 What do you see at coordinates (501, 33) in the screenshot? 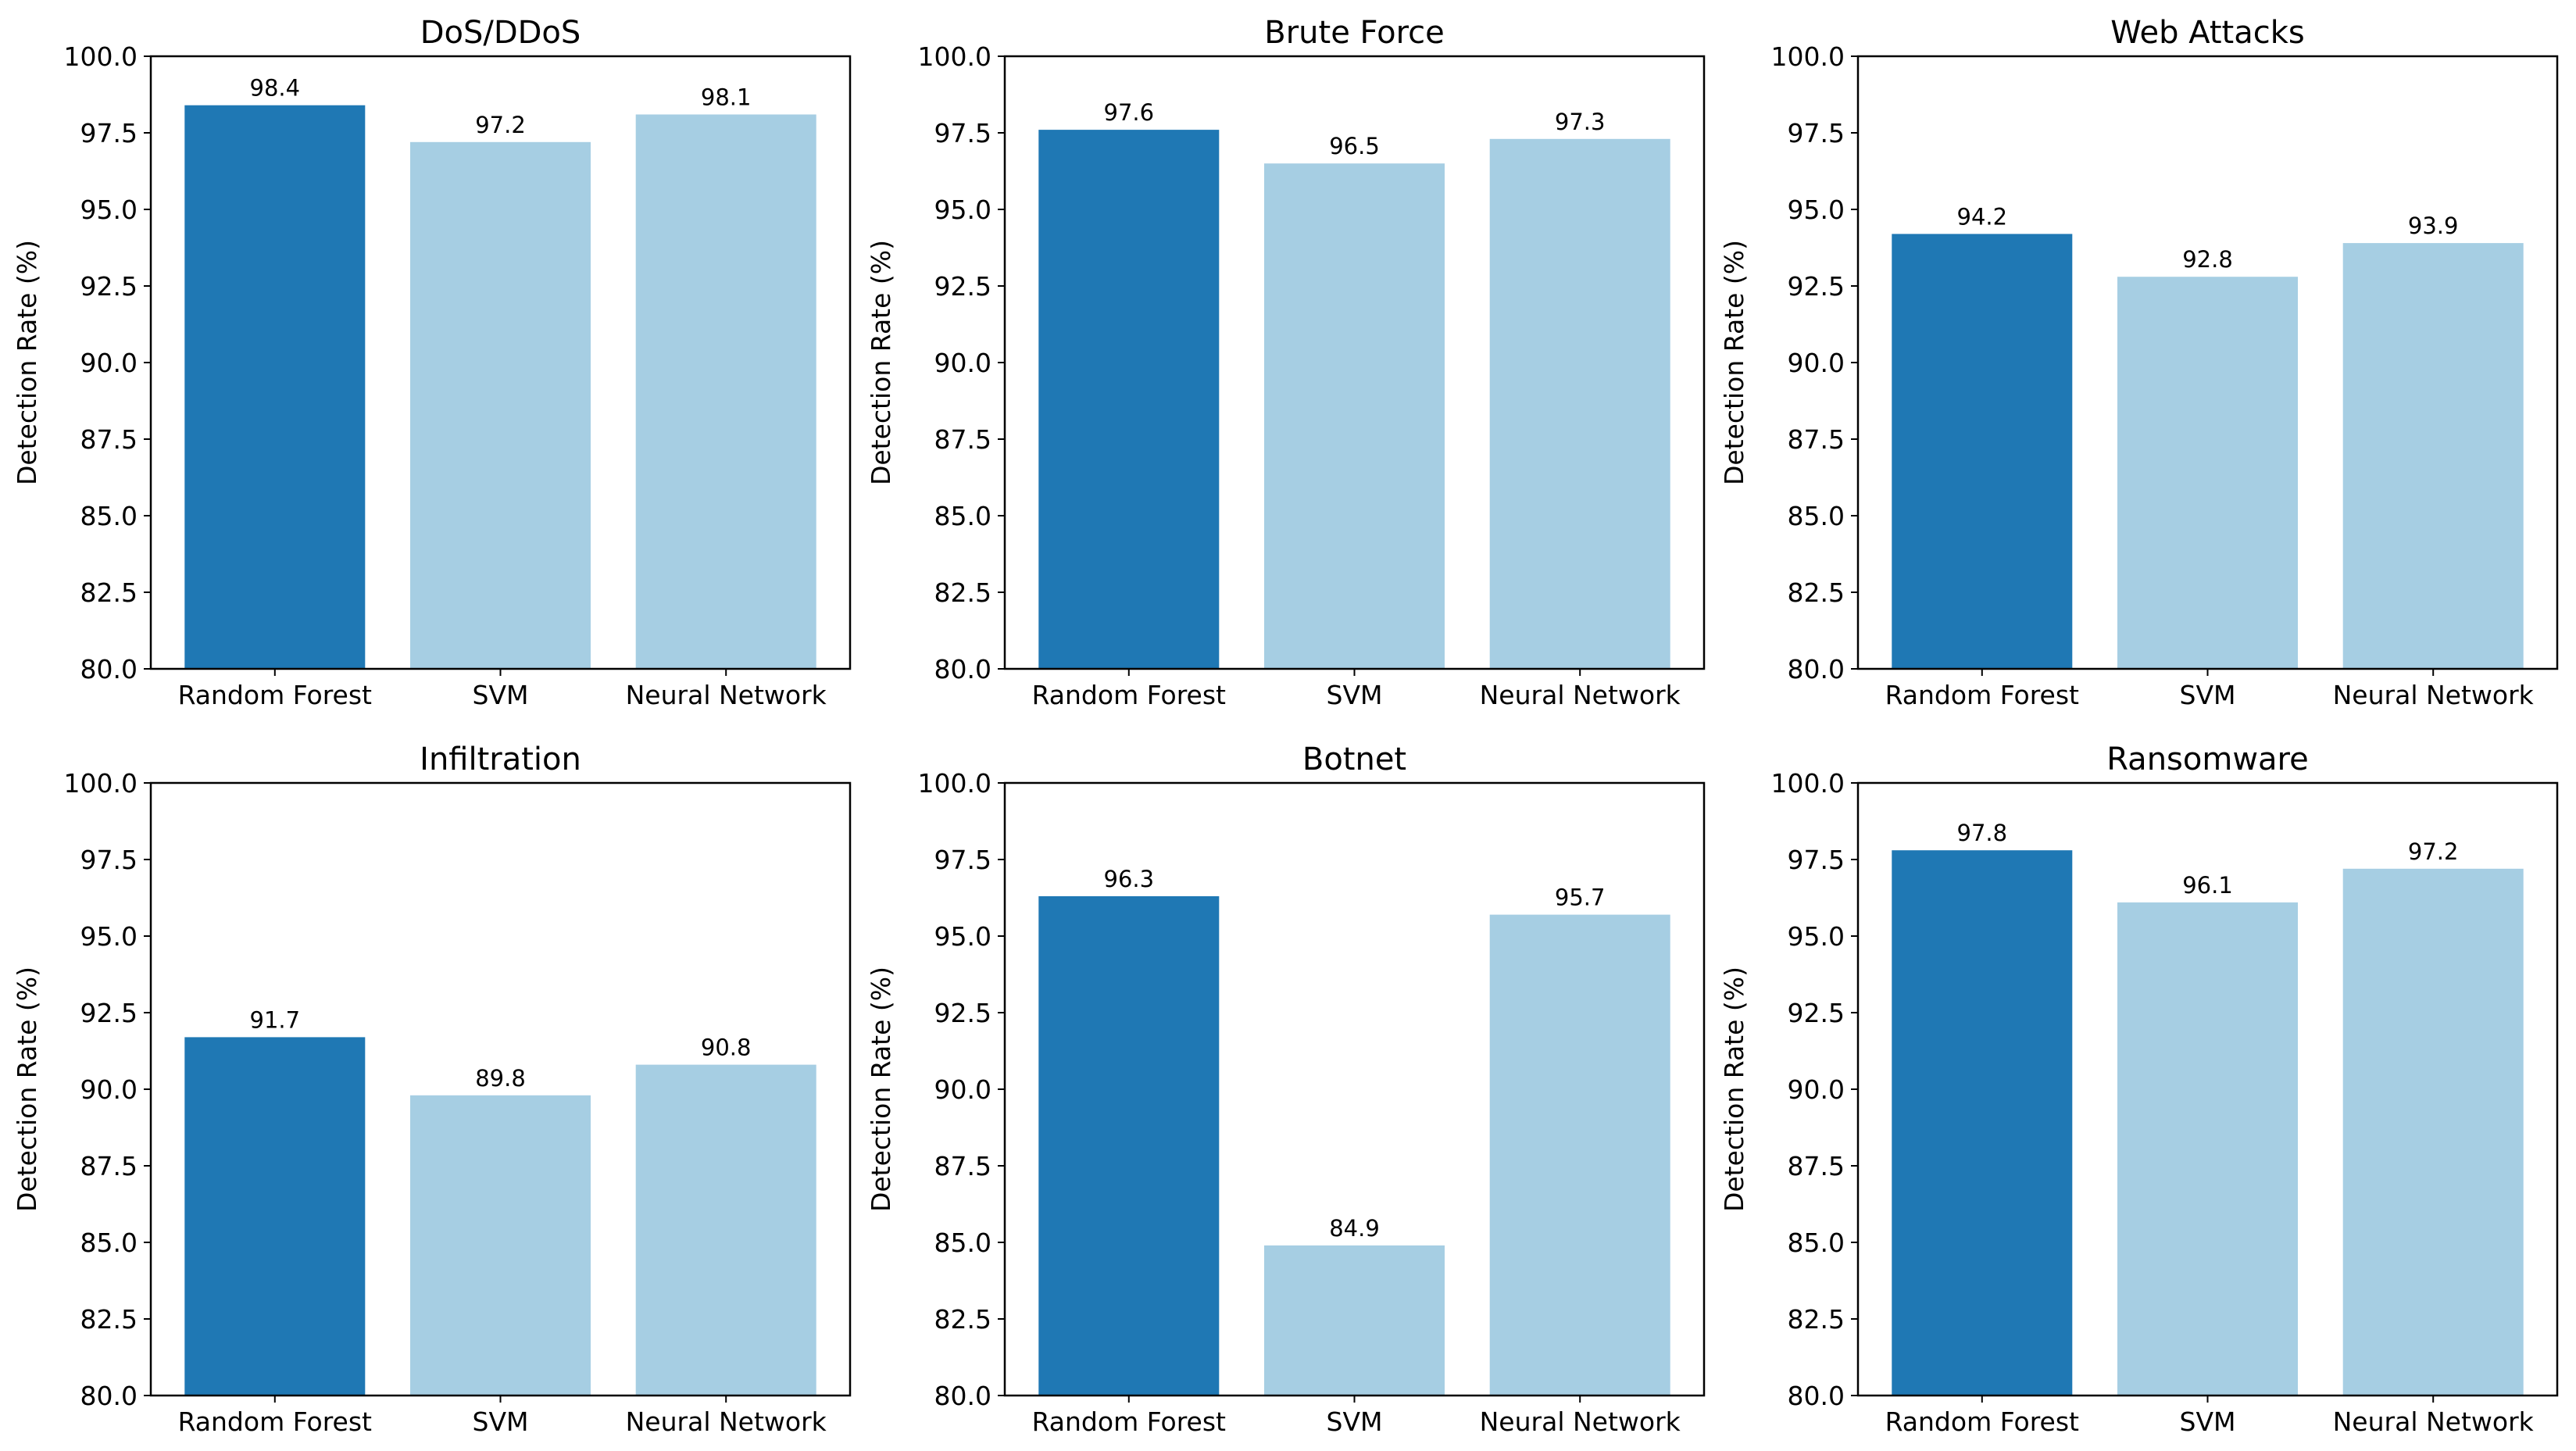
I see `panel-title: DoS/DDoS` at bounding box center [501, 33].